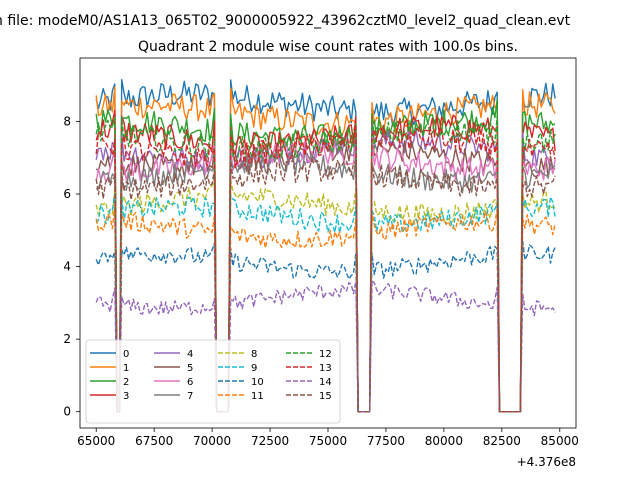 Image resolution: width=640 pixels, height=480 pixels. I want to click on legend-label-3: 3, so click(126, 396).